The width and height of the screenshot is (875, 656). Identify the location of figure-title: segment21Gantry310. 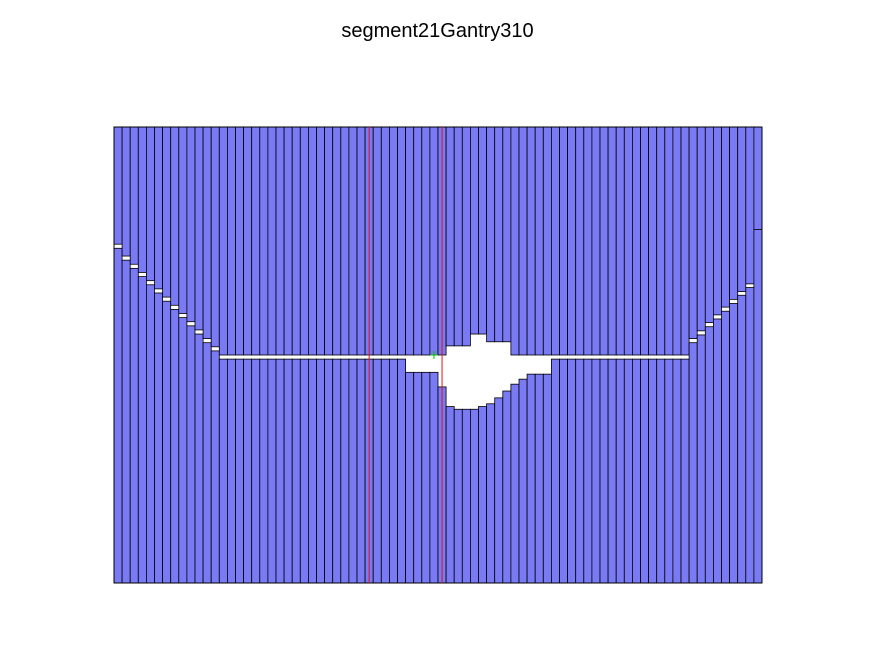
(437, 31).